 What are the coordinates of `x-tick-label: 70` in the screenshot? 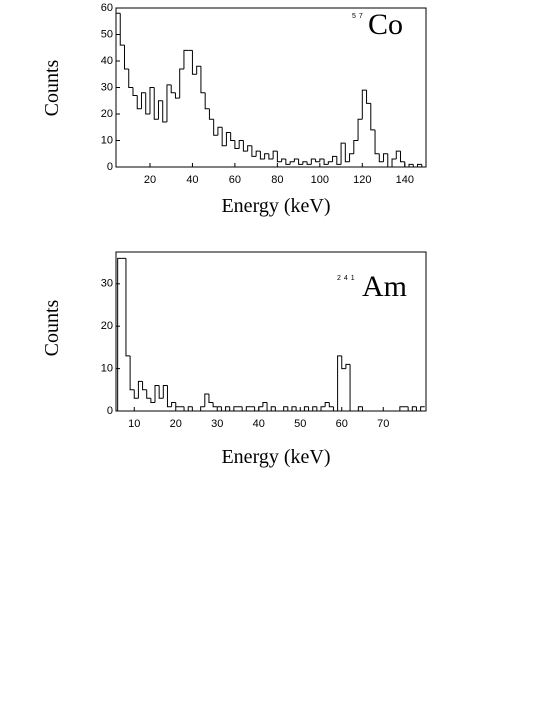 It's located at (383, 424).